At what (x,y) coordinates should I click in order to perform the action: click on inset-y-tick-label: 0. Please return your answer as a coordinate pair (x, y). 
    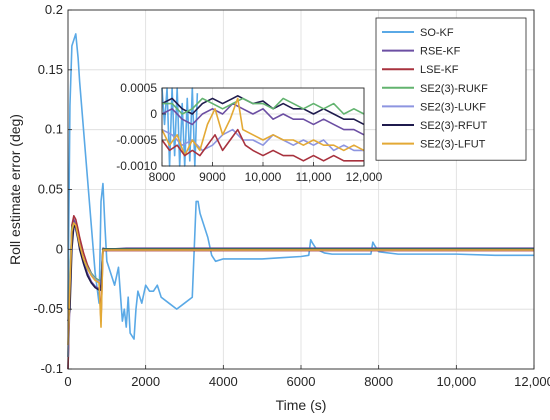
    Looking at the image, I should click on (153, 114).